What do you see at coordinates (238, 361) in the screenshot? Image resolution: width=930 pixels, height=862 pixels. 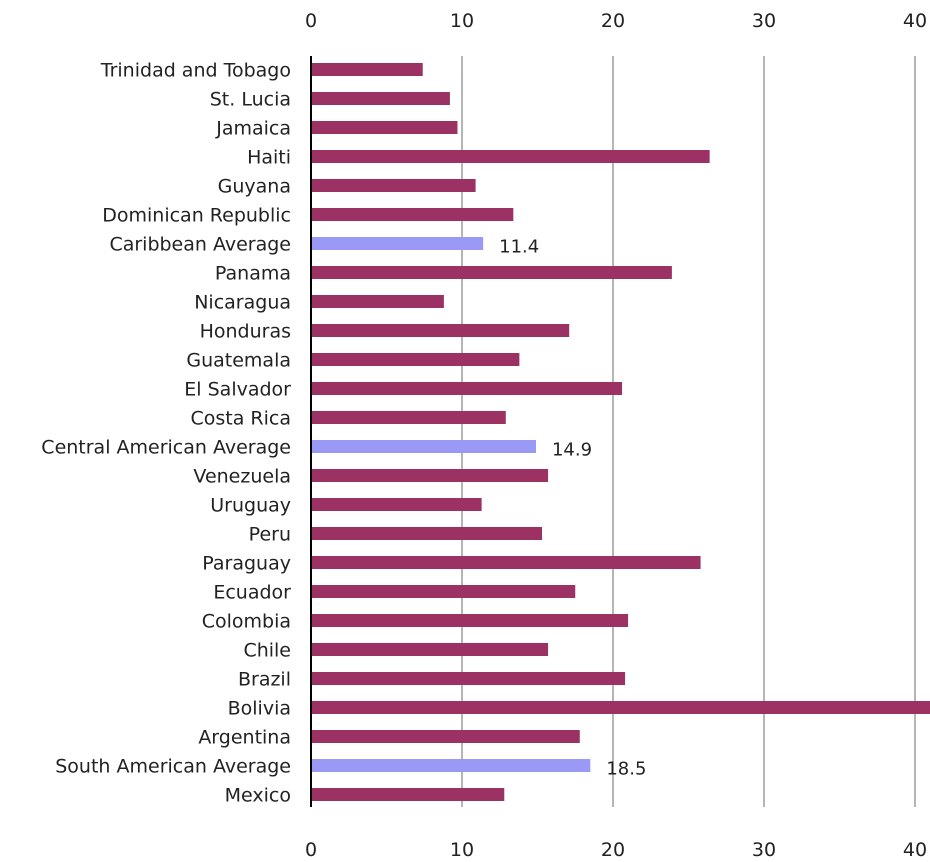 I see `category-label: Guatemala` at bounding box center [238, 361].